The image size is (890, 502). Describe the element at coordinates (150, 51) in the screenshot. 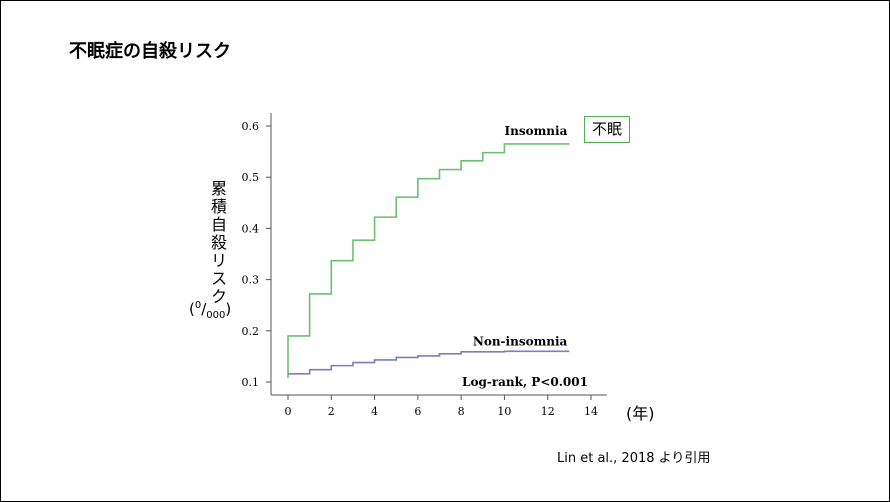

I see `slide-title: 不眠症の自殺リスク` at that location.